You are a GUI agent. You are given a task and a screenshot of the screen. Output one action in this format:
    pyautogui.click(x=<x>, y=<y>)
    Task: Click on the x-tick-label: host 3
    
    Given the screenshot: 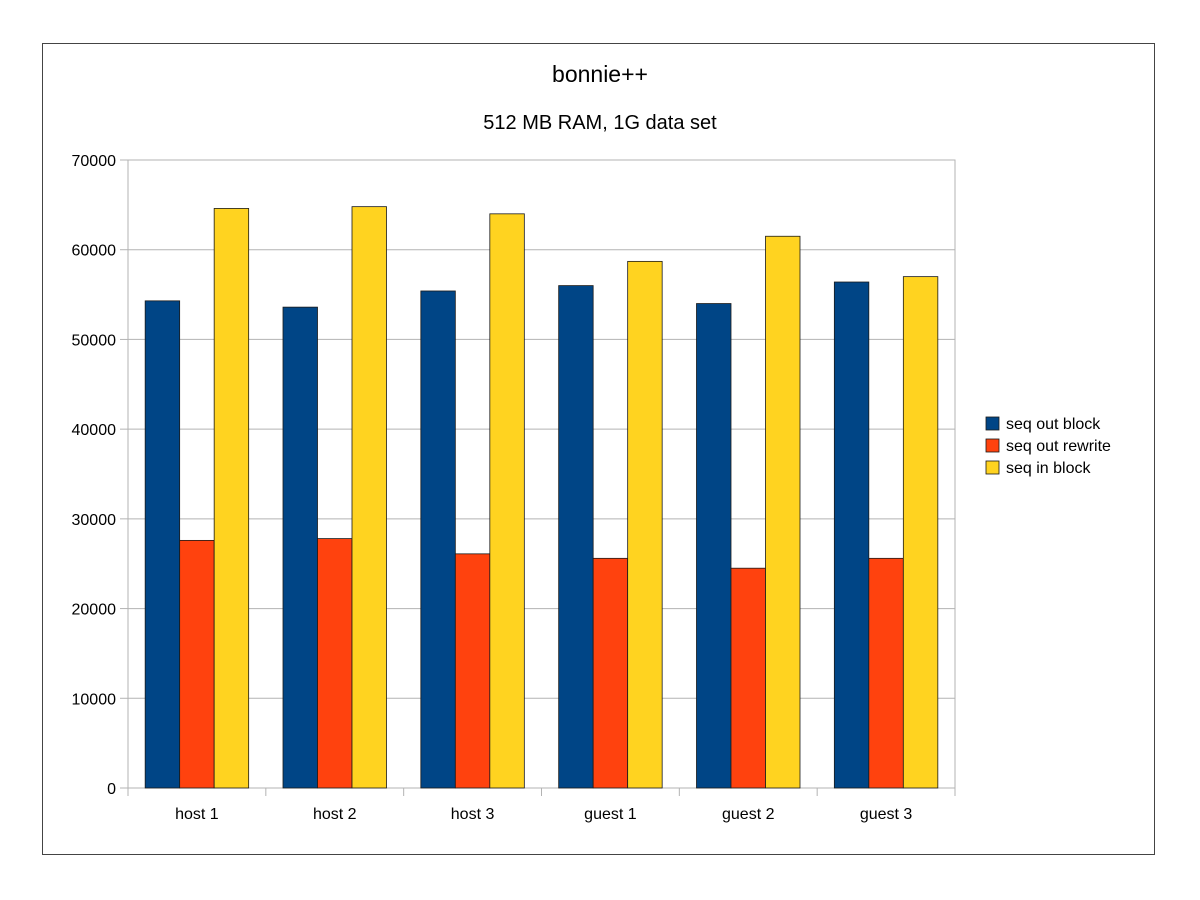 What is the action you would take?
    pyautogui.click(x=473, y=814)
    